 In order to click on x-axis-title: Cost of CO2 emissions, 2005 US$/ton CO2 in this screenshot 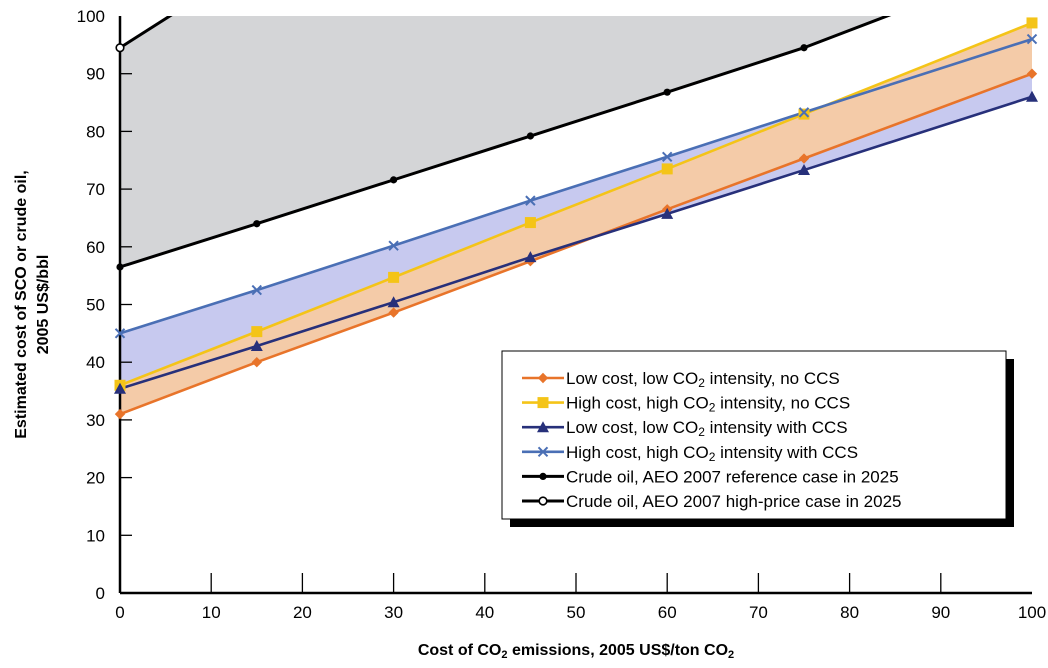, I will do `click(576, 651)`.